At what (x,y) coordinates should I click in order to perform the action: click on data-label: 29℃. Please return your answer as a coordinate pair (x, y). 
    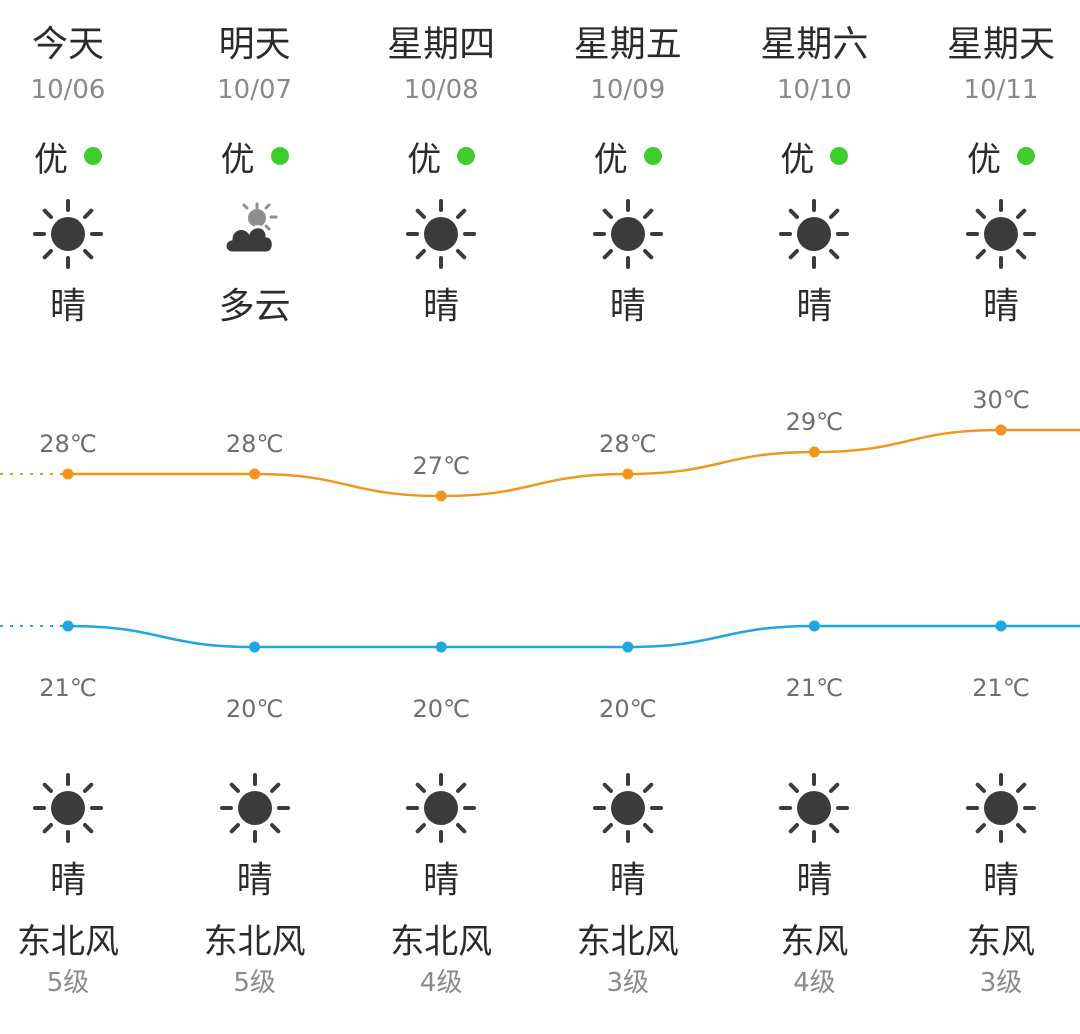
    Looking at the image, I should click on (815, 422).